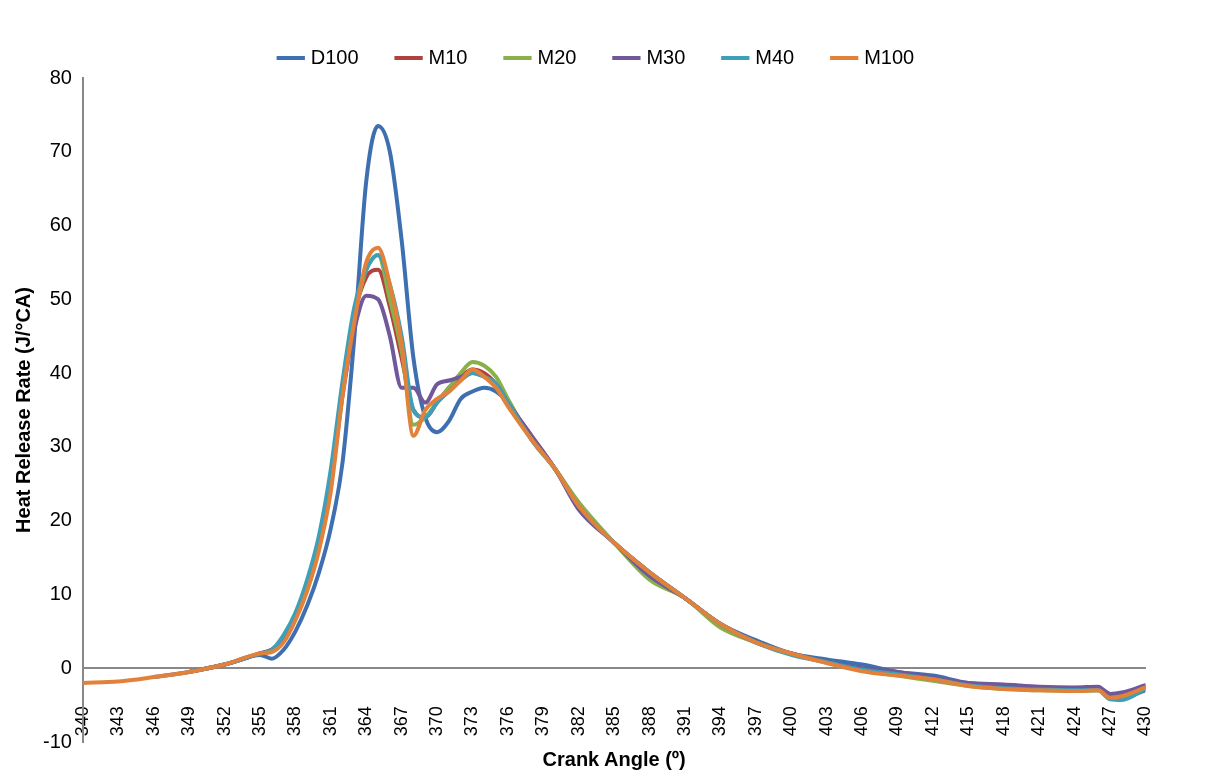 The image size is (1205, 780). I want to click on y-tick-label: 20, so click(60, 519).